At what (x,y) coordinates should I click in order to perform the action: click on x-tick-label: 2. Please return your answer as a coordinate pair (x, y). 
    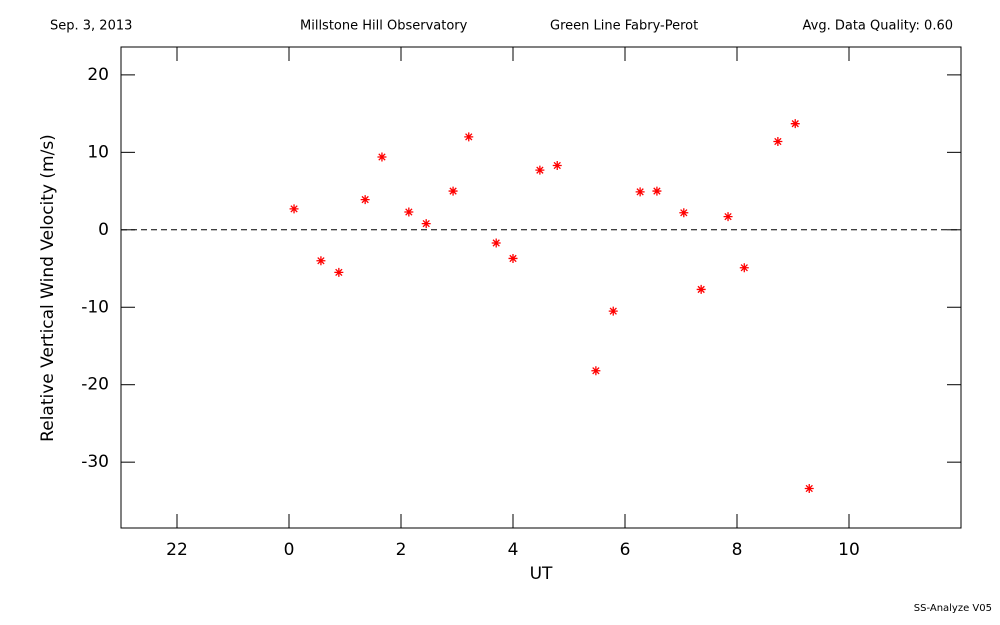
    Looking at the image, I should click on (401, 550).